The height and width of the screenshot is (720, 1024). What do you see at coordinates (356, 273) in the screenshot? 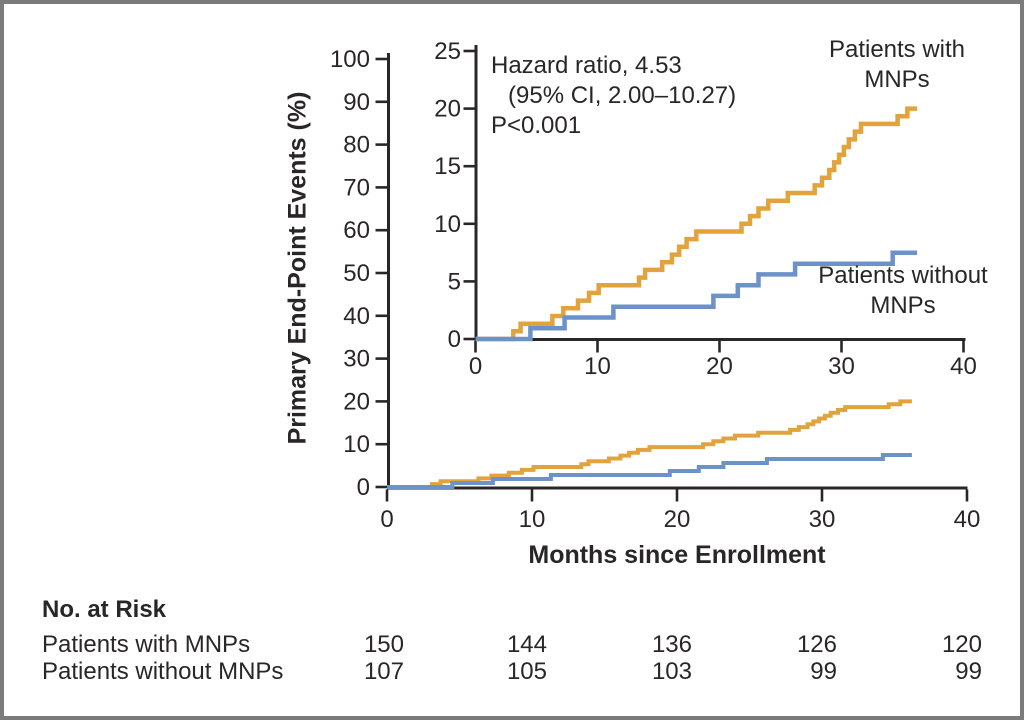
I see `main-y-tick-label: 50` at bounding box center [356, 273].